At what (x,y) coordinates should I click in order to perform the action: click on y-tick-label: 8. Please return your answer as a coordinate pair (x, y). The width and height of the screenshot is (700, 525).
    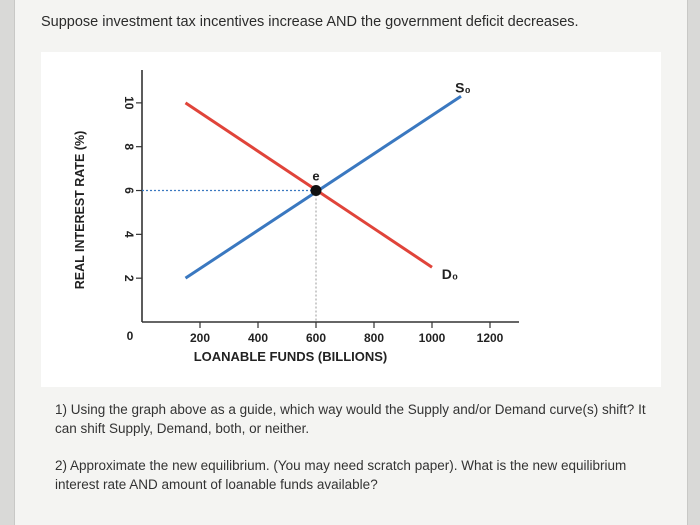
    Looking at the image, I should click on (129, 146).